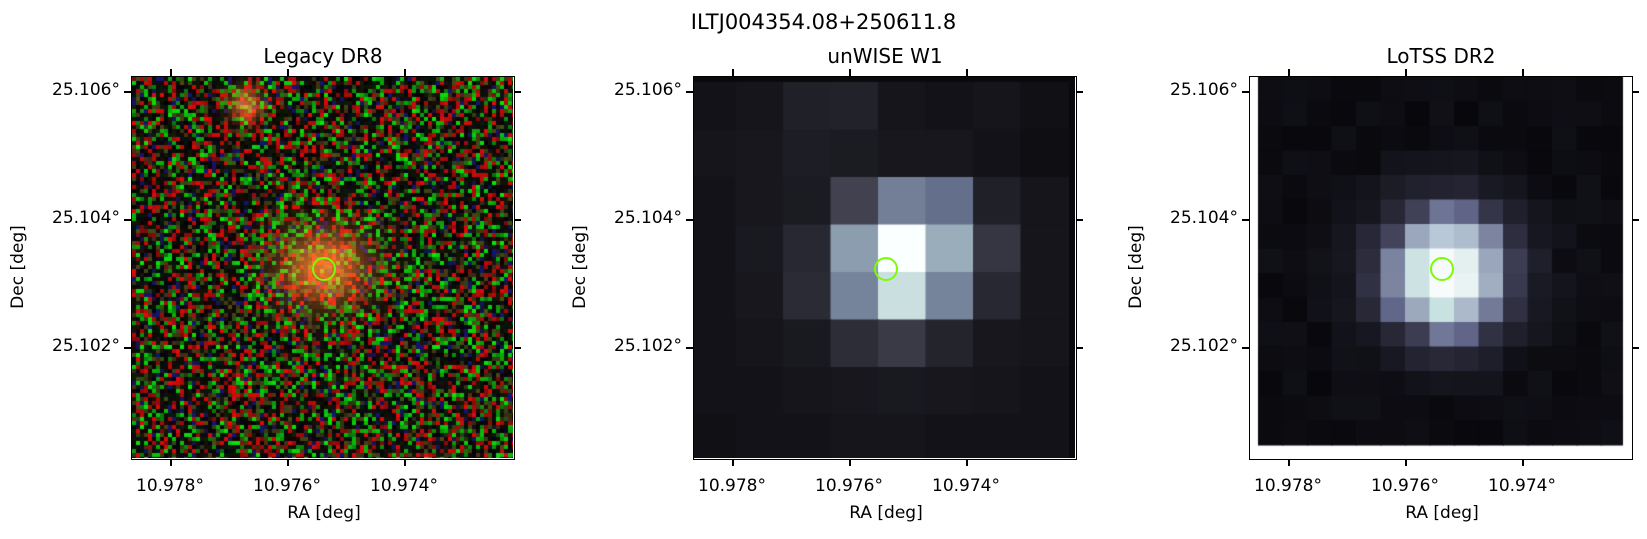  I want to click on source-marker-lotss, so click(1442, 269).